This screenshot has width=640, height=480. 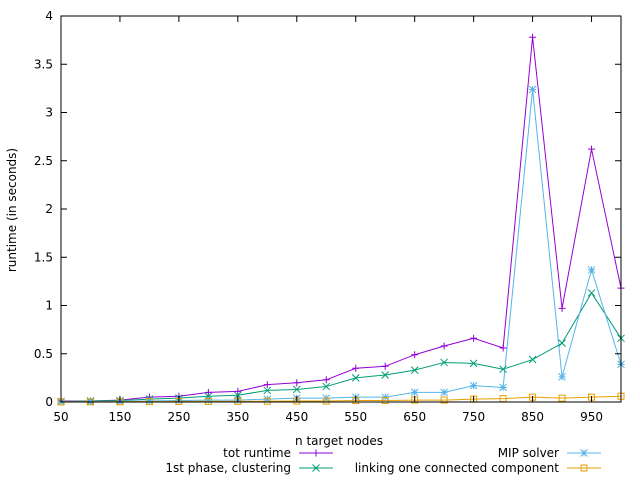 What do you see at coordinates (257, 453) in the screenshot?
I see `legend-label-tot-runtime: tot runtime` at bounding box center [257, 453].